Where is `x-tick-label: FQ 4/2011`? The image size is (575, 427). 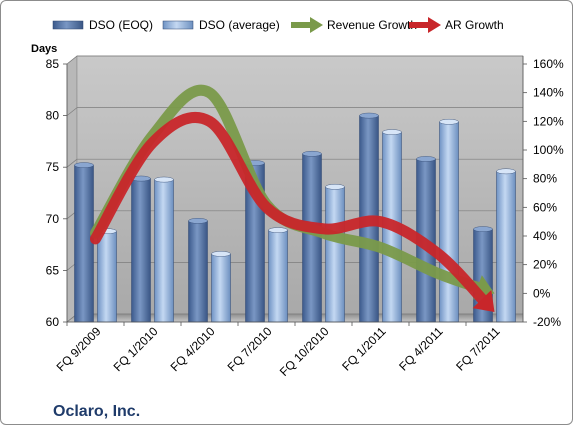 x-tick-label: FQ 4/2011 is located at coordinates (421, 349).